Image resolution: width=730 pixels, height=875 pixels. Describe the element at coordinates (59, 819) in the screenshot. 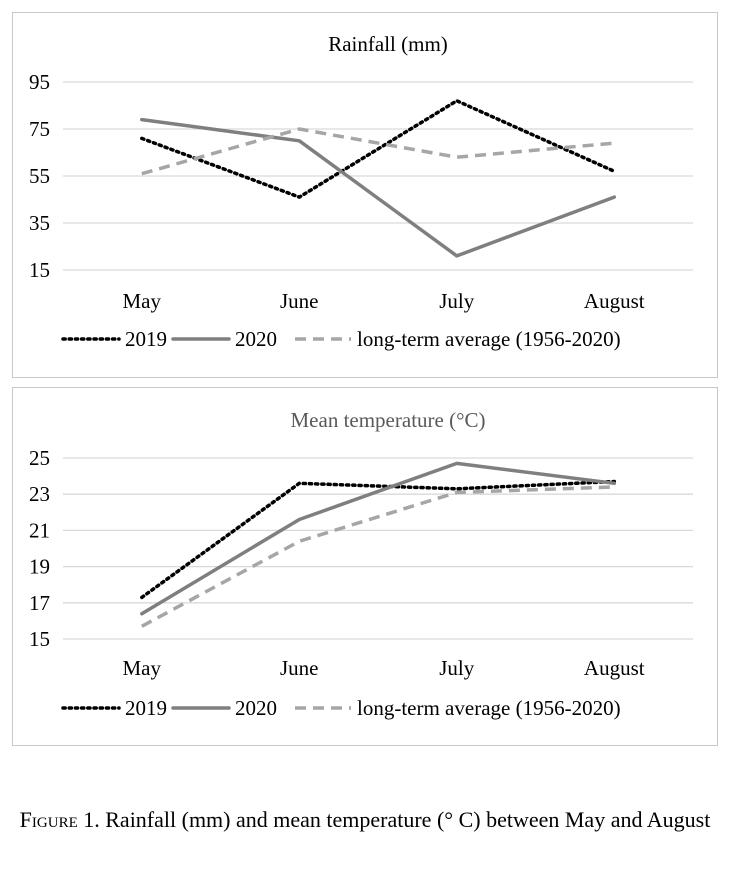

I see `figure-caption-label: Figure 1.` at that location.